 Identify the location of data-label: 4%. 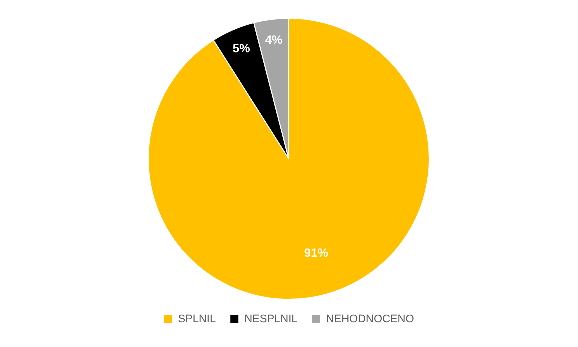
(274, 39).